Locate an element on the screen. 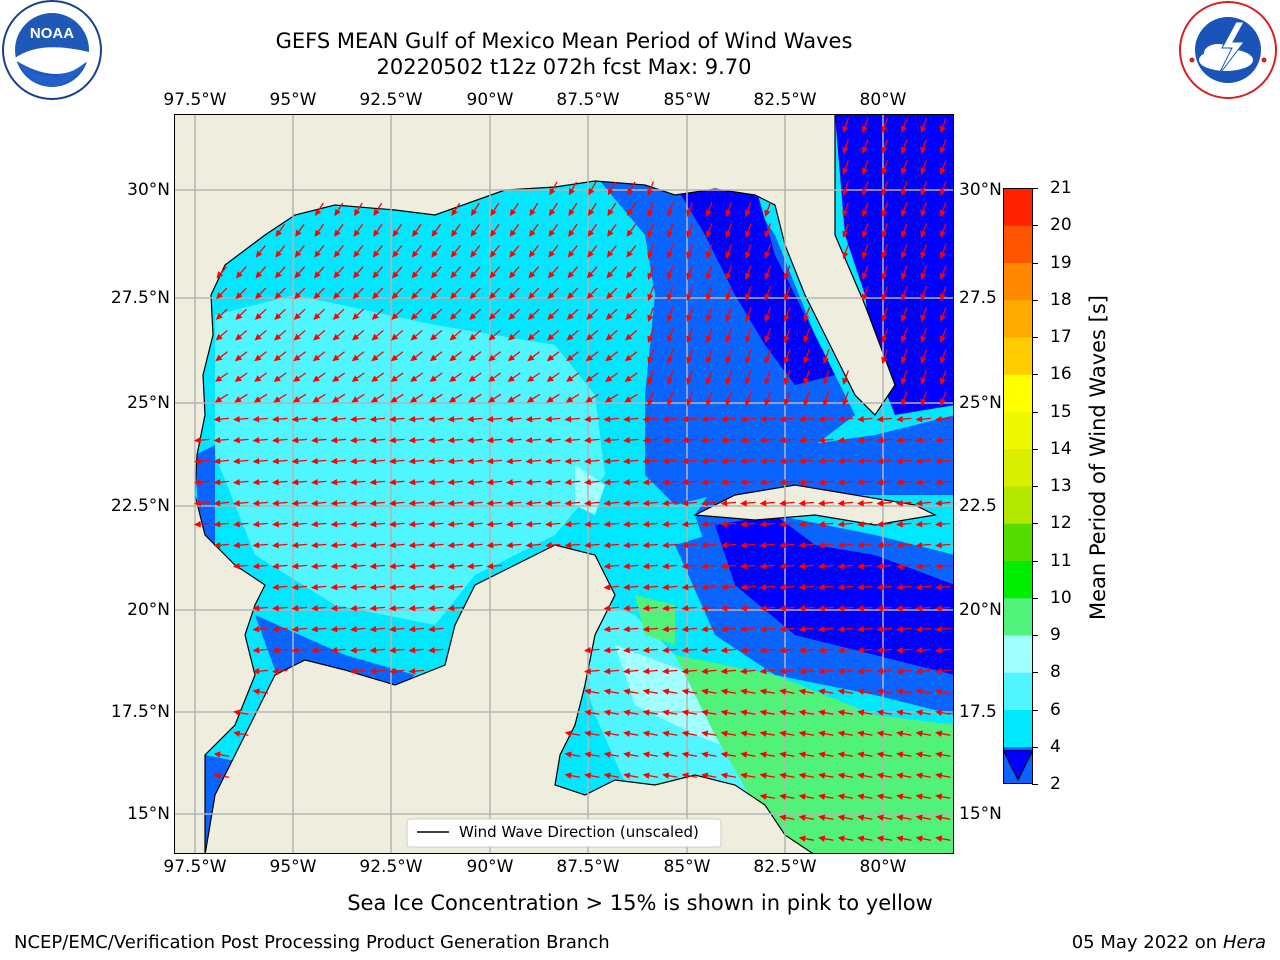  colorbar-tick-label: 13 is located at coordinates (1061, 486).